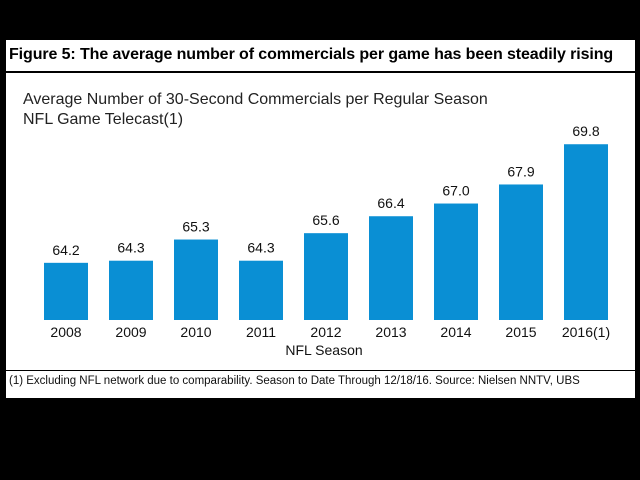 Image resolution: width=640 pixels, height=480 pixels. What do you see at coordinates (390, 332) in the screenshot?
I see `category-label-2013: 2013` at bounding box center [390, 332].